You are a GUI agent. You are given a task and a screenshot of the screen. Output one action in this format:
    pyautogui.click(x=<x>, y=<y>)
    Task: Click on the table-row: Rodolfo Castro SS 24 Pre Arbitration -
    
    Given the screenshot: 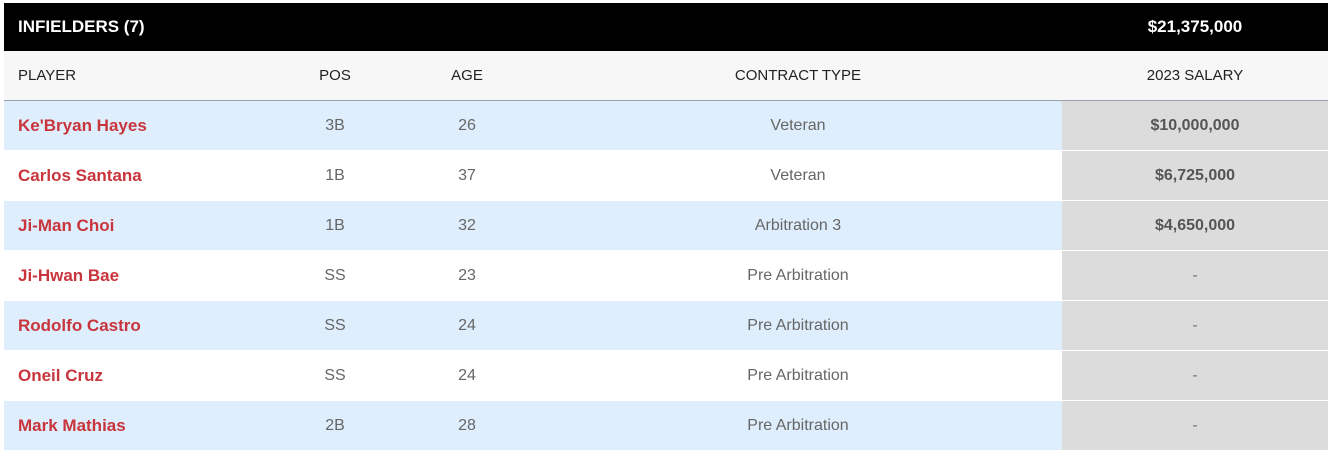 What is the action you would take?
    pyautogui.click(x=666, y=325)
    